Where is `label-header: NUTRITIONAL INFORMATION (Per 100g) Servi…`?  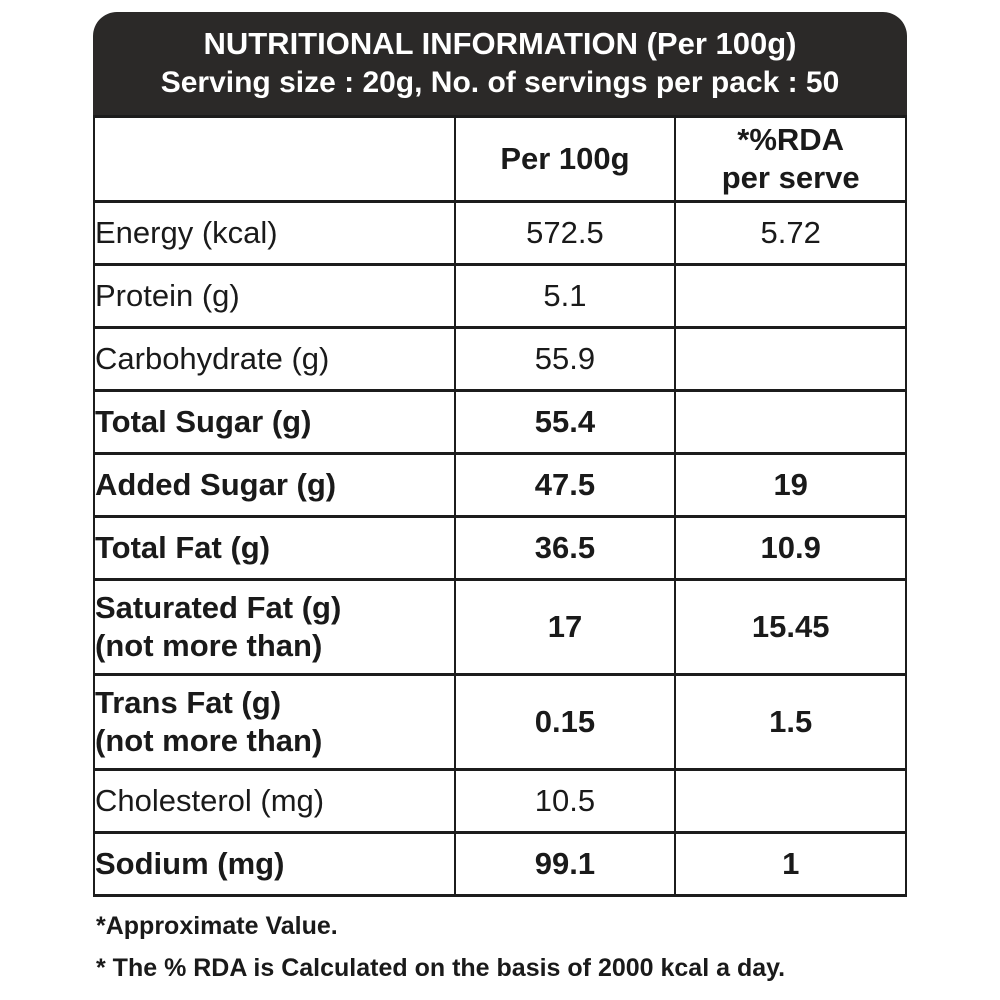
label-header: NUTRITIONAL INFORMATION (Per 100g) Servi… is located at coordinates (500, 63).